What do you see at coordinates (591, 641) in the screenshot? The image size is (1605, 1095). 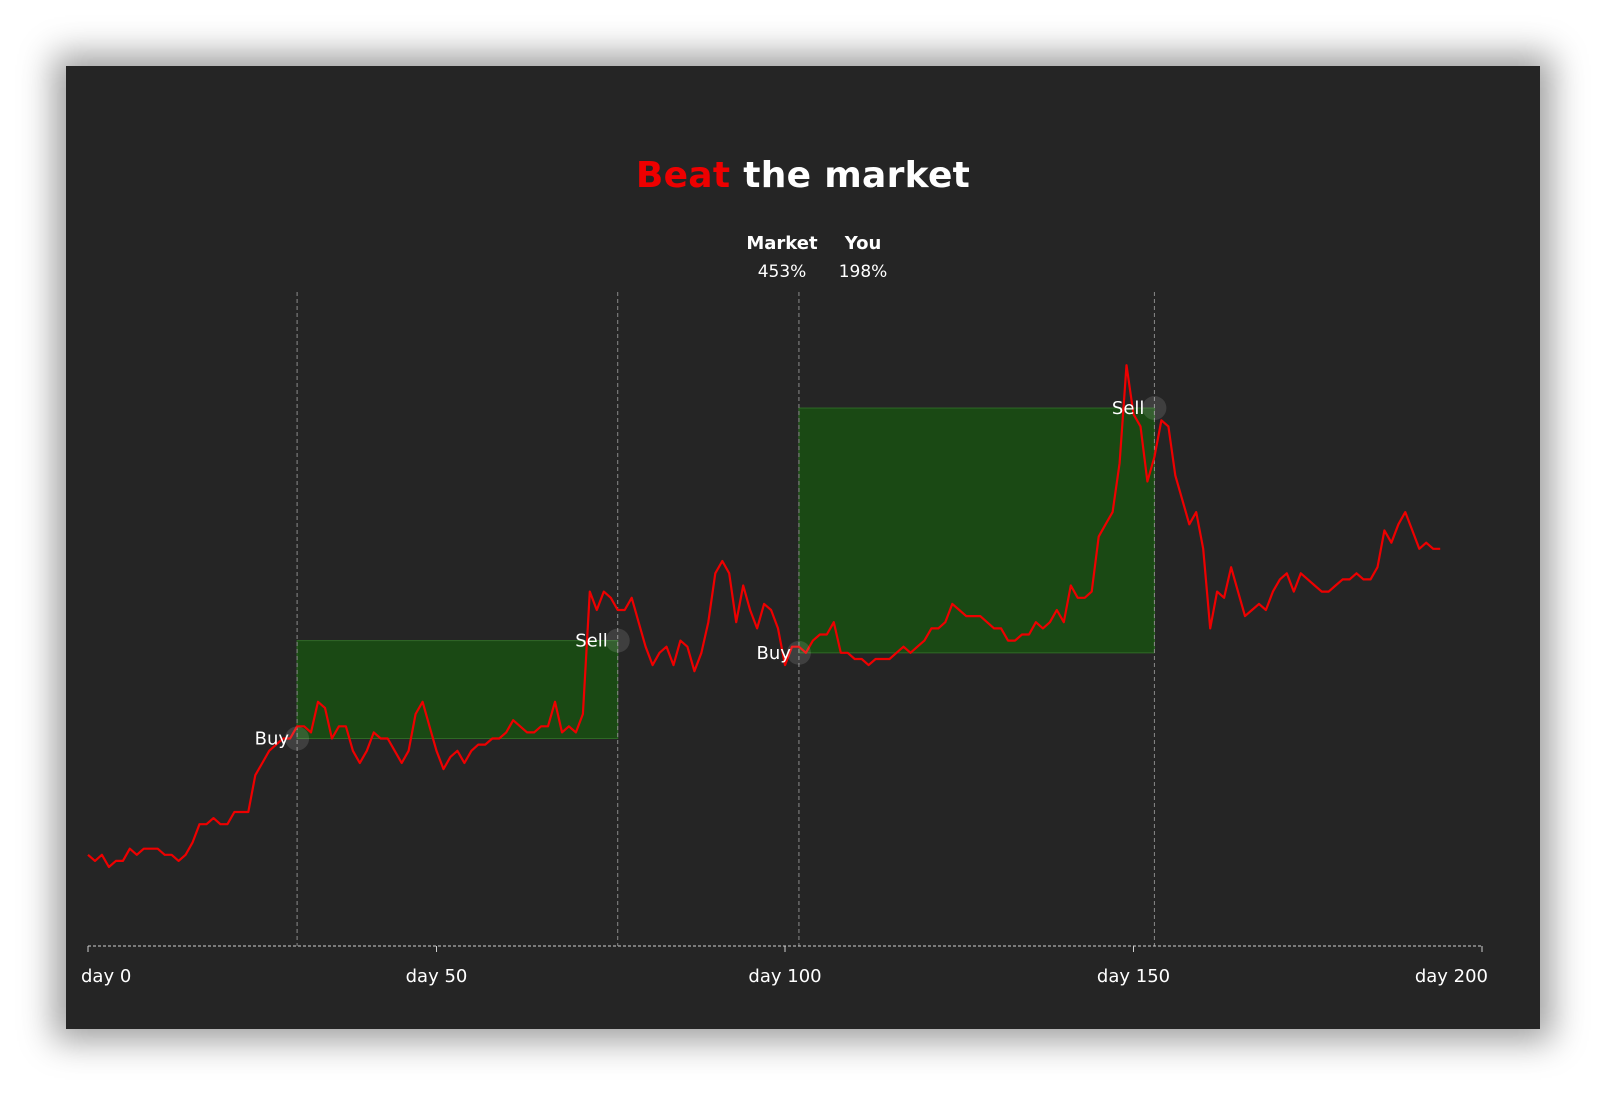 I see `sell-label-1: Sell` at bounding box center [591, 641].